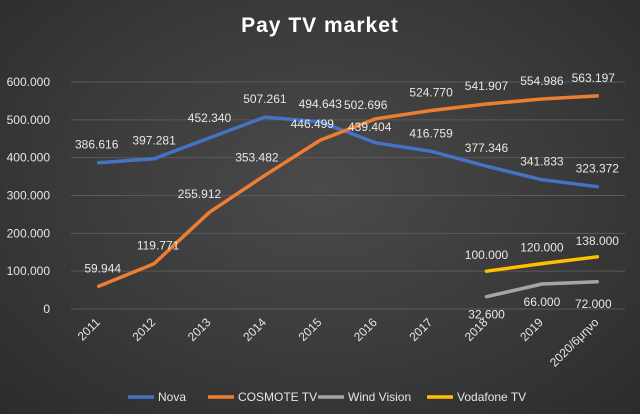  Describe the element at coordinates (257, 157) in the screenshot. I see `data-label: 353.482` at that location.